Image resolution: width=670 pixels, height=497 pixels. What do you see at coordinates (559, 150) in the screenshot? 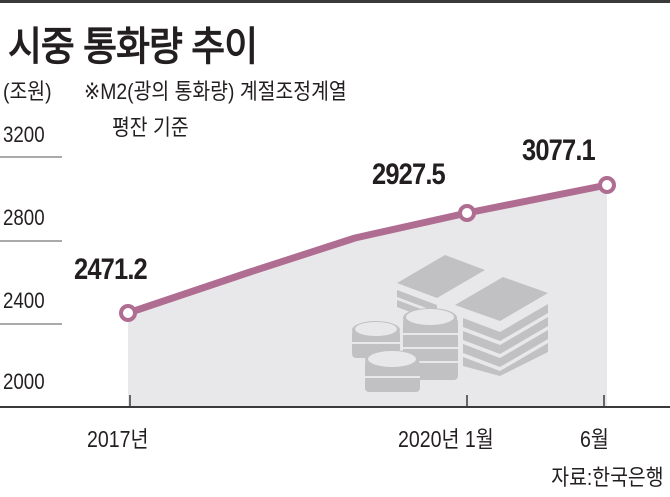
I see `value-label-2020-06: 3077.1` at bounding box center [559, 150].